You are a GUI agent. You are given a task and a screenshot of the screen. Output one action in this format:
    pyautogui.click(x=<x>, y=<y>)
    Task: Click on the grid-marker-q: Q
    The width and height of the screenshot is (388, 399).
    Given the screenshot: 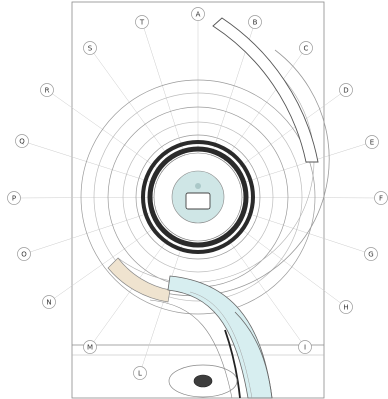 What is the action you would take?
    pyautogui.click(x=22, y=141)
    